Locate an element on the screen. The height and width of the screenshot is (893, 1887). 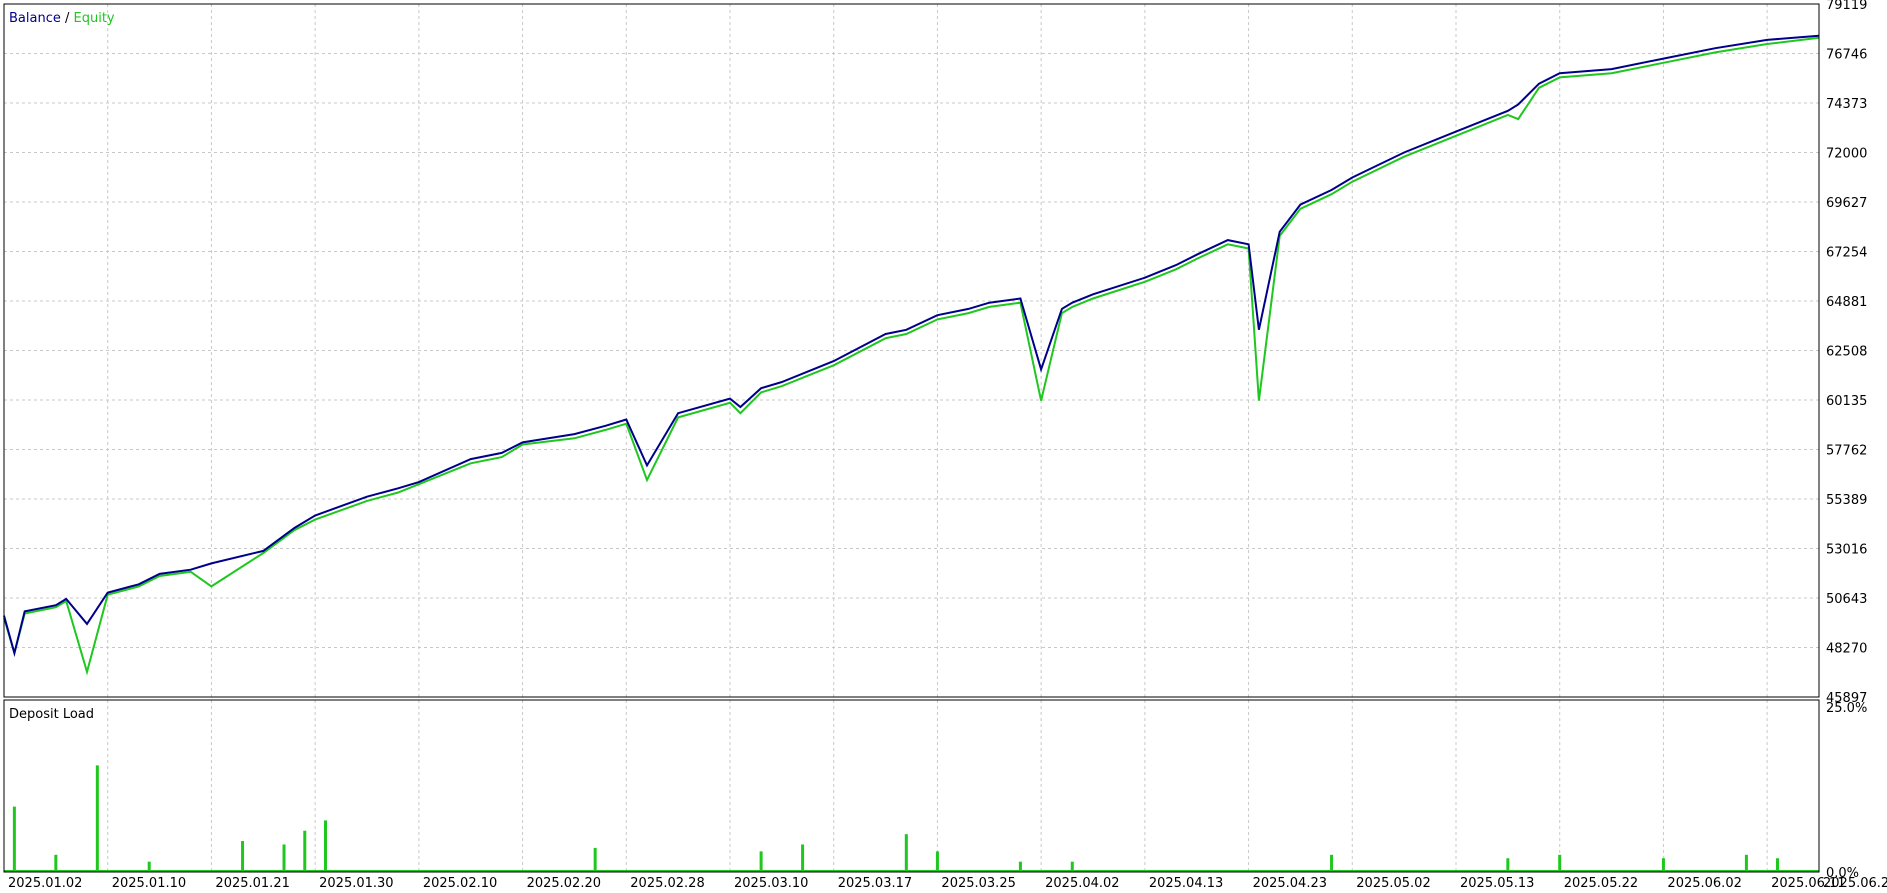
y-tick-label: 79119 is located at coordinates (1846, 6).